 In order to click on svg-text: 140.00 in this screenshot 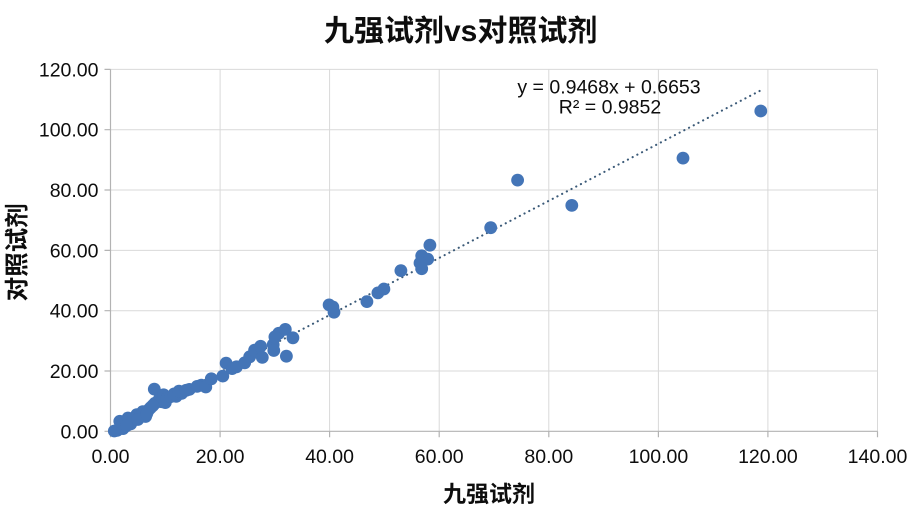, I will do `click(878, 457)`.